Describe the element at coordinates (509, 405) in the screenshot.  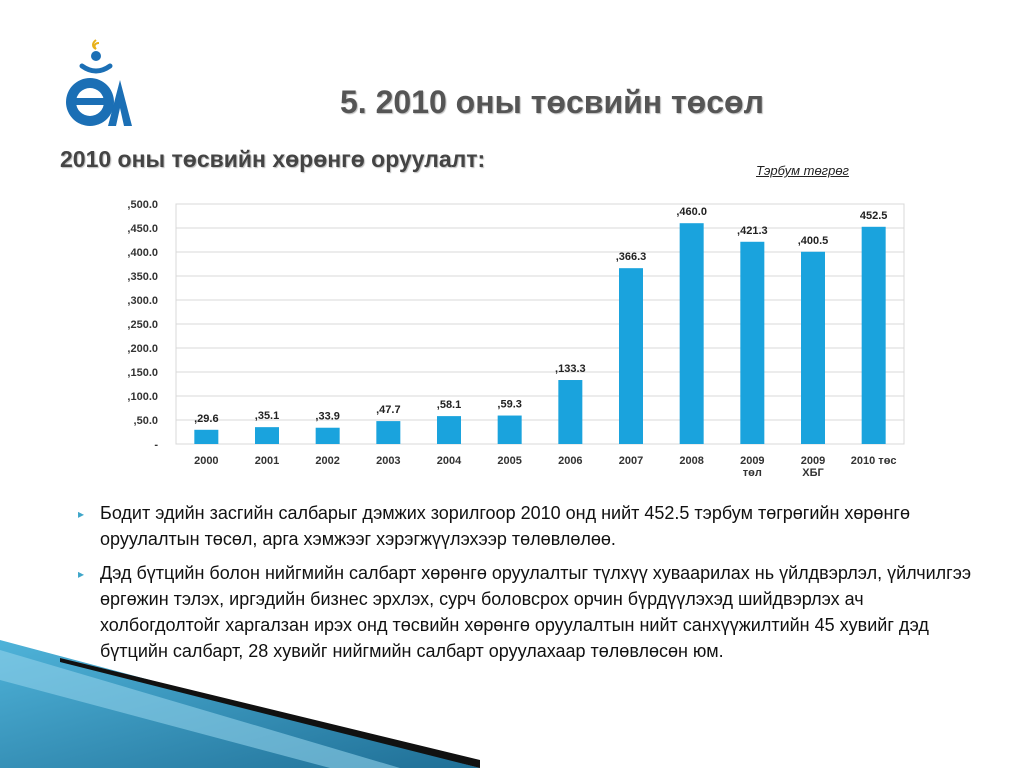
I see `data-label: ,59.3` at that location.